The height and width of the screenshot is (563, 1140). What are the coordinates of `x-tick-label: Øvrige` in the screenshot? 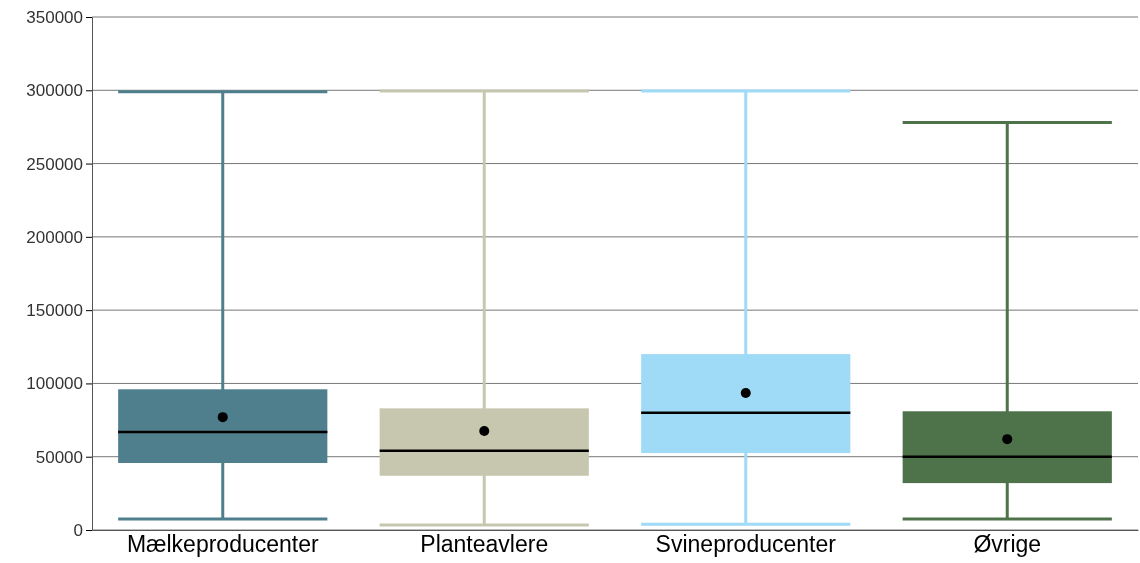 It's located at (1007, 544).